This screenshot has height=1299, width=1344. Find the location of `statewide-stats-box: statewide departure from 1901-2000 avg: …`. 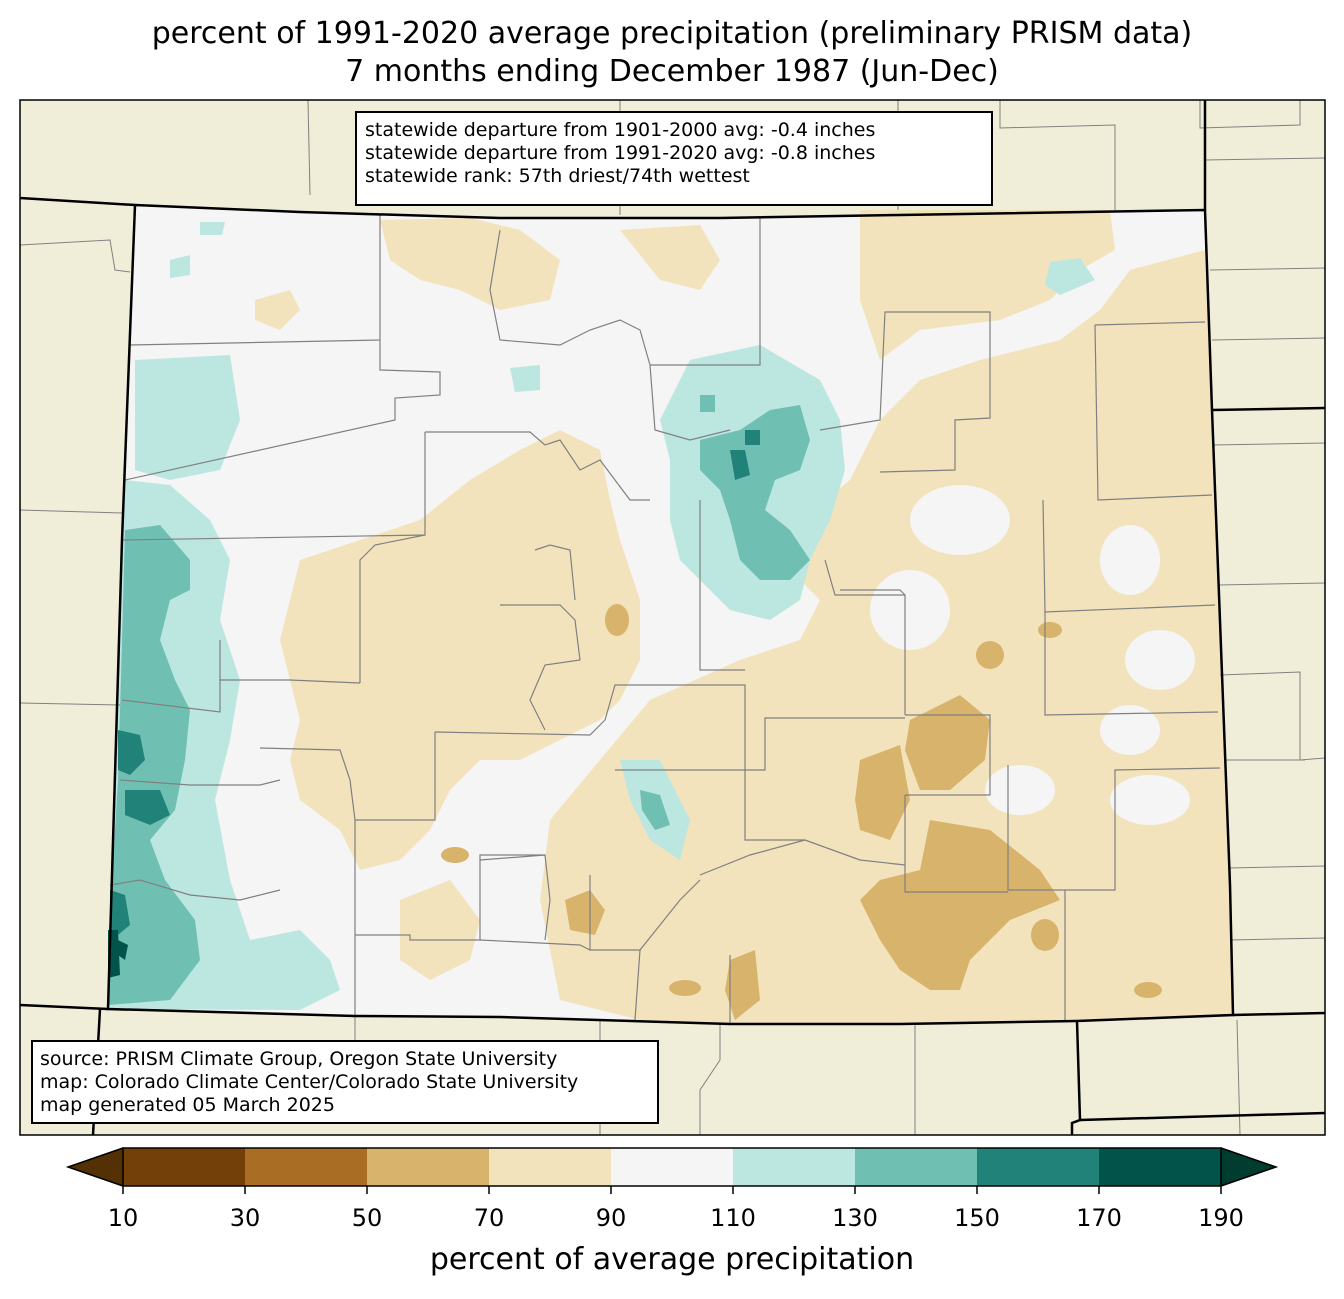

statewide-stats-box: statewide departure from 1901-2000 avg: … is located at coordinates (674, 158).